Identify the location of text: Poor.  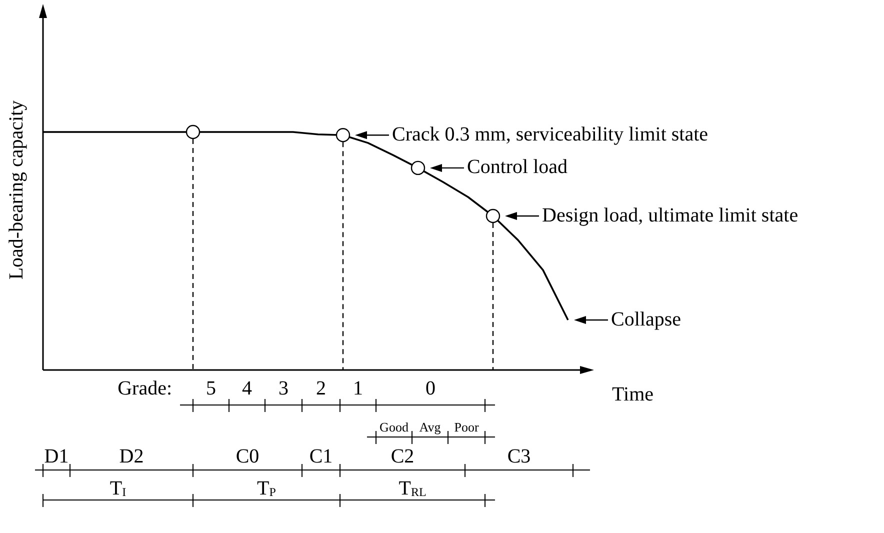
(467, 426).